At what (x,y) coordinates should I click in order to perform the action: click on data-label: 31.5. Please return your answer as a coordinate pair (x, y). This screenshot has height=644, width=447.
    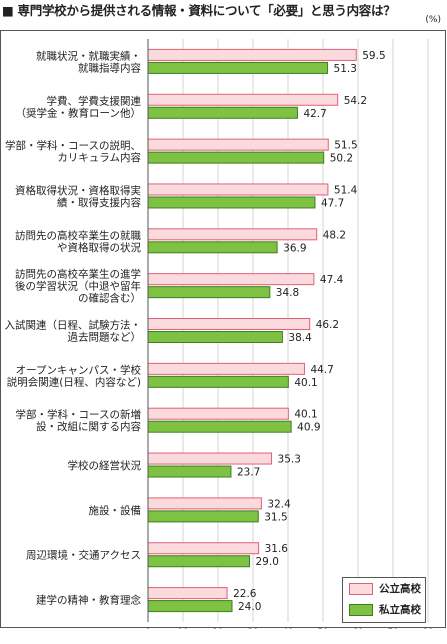
    Looking at the image, I should click on (275, 517).